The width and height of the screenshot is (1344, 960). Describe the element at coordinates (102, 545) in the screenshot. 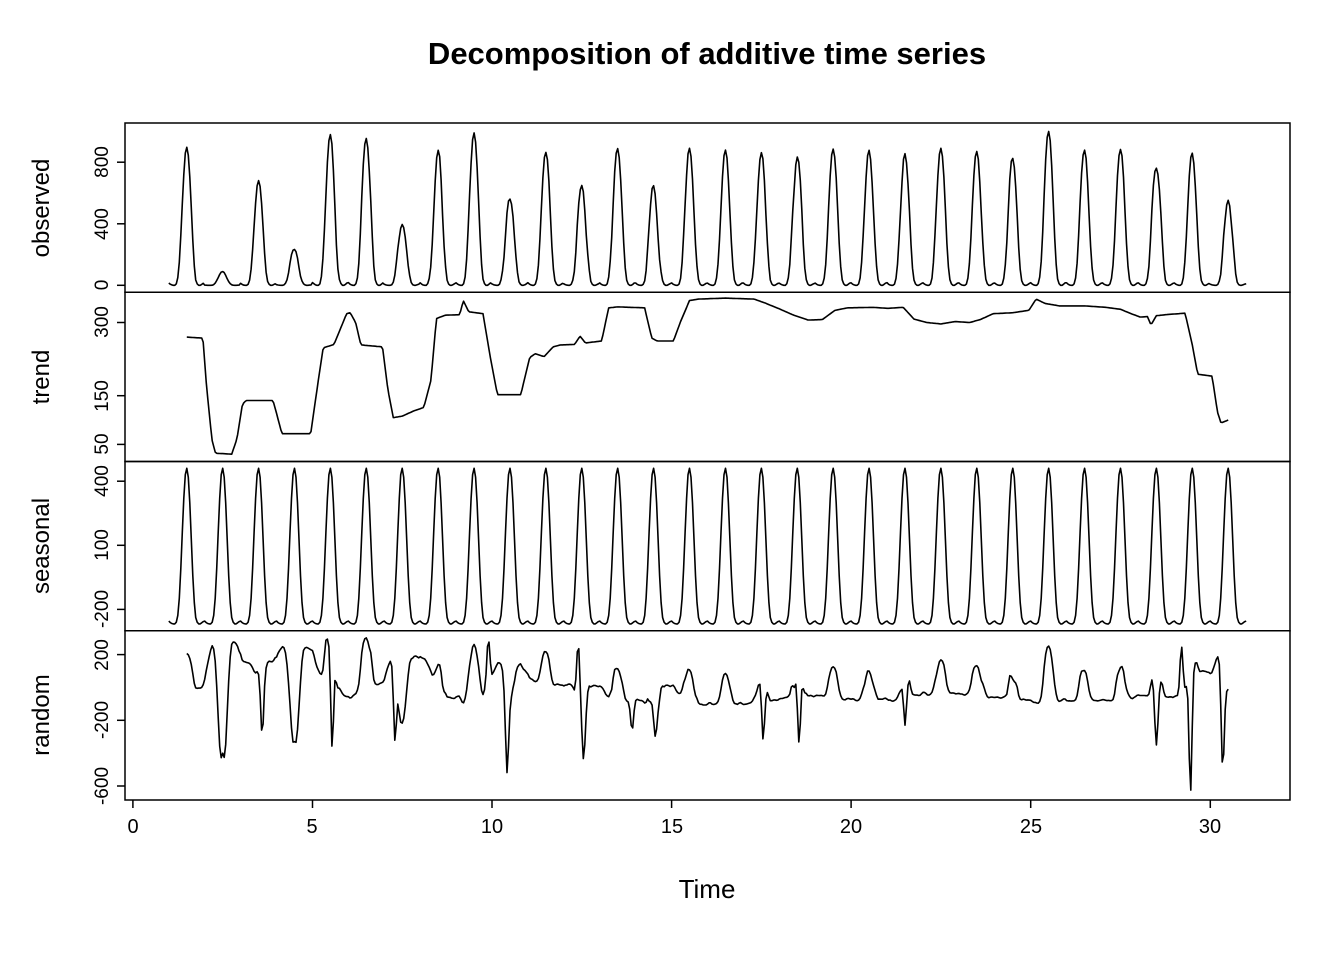

I see `y-tick-label: 100` at that location.